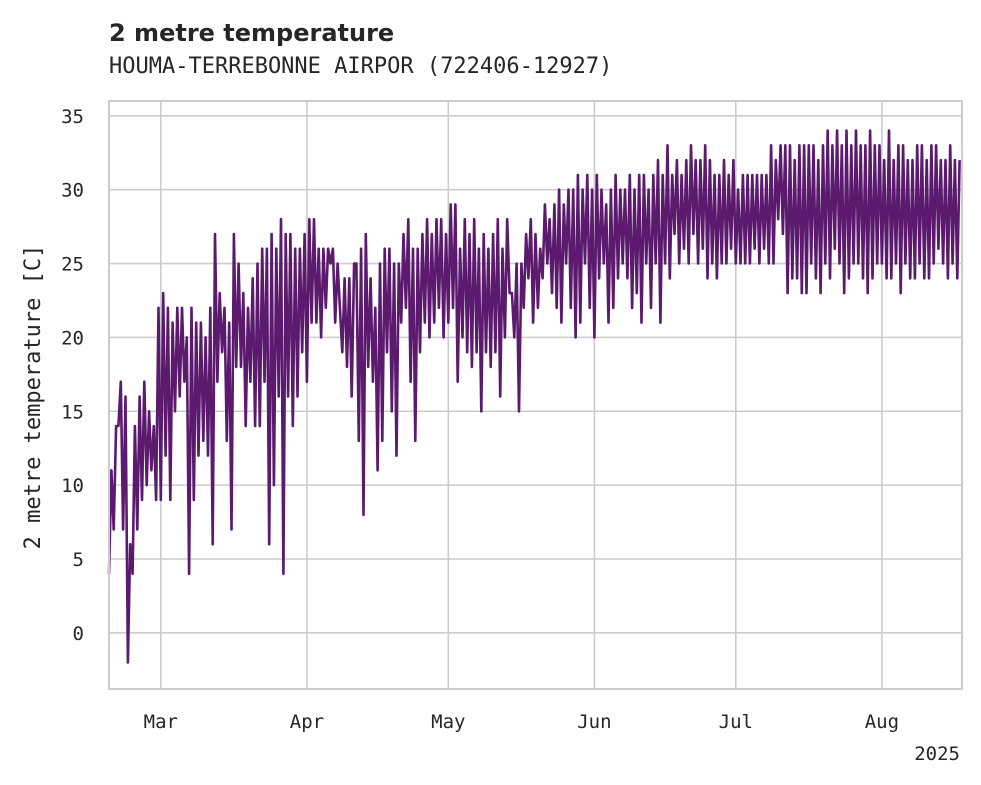 This screenshot has height=785, width=981. What do you see at coordinates (937, 754) in the screenshot?
I see `x-offset-label: 2025` at bounding box center [937, 754].